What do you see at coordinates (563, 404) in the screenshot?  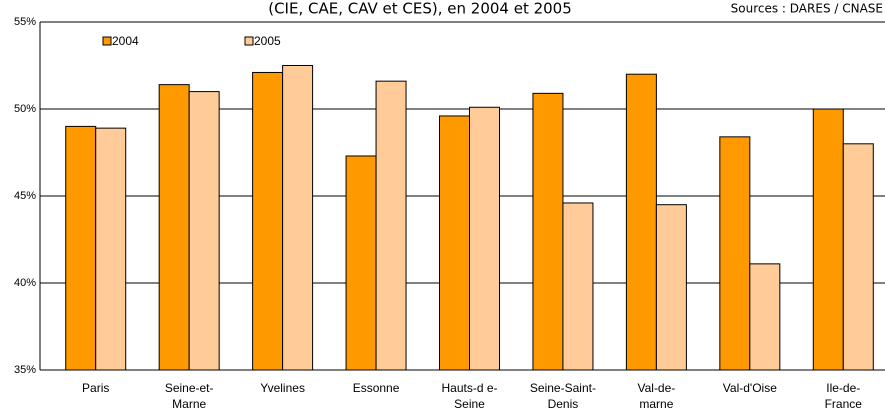 I see `x-tick-label: Denis` at bounding box center [563, 404].